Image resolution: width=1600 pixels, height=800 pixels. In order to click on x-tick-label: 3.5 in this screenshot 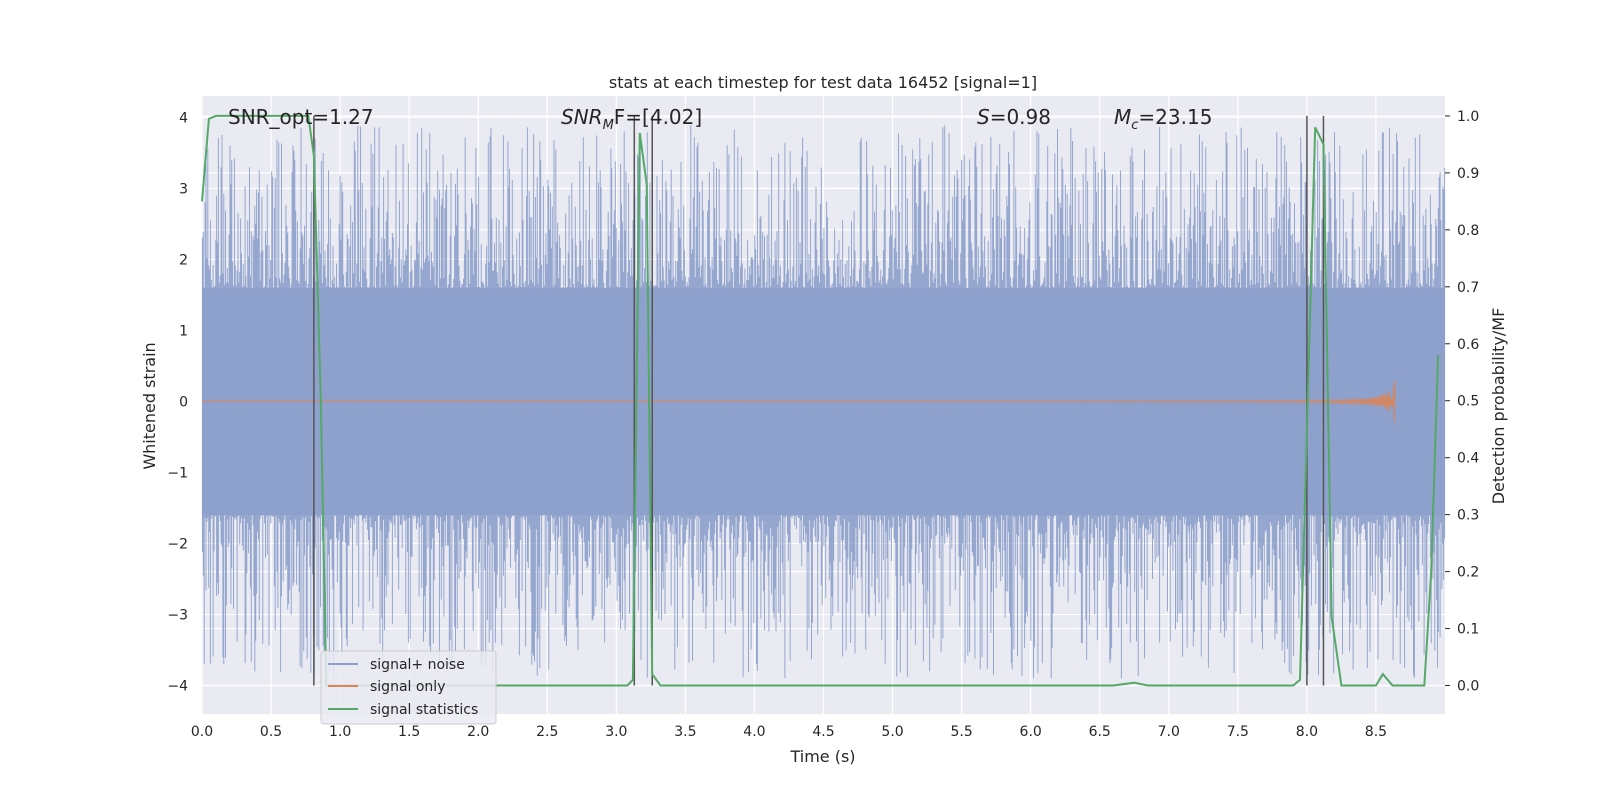, I will do `click(685, 732)`.